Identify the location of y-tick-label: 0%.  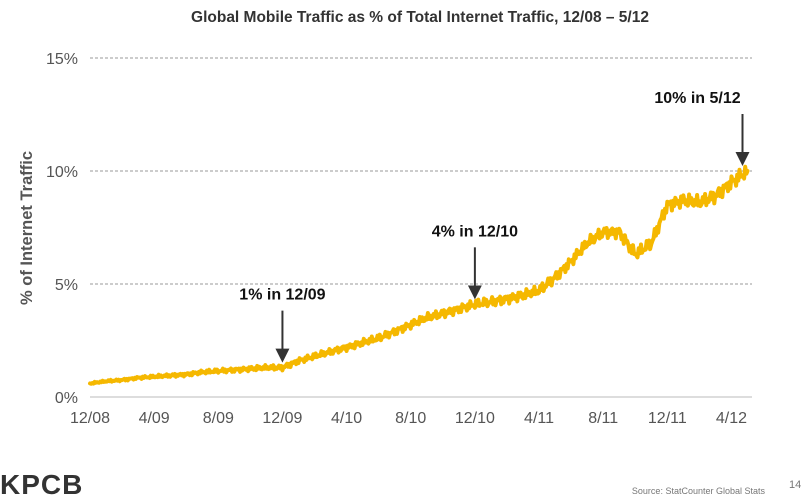
(66, 398).